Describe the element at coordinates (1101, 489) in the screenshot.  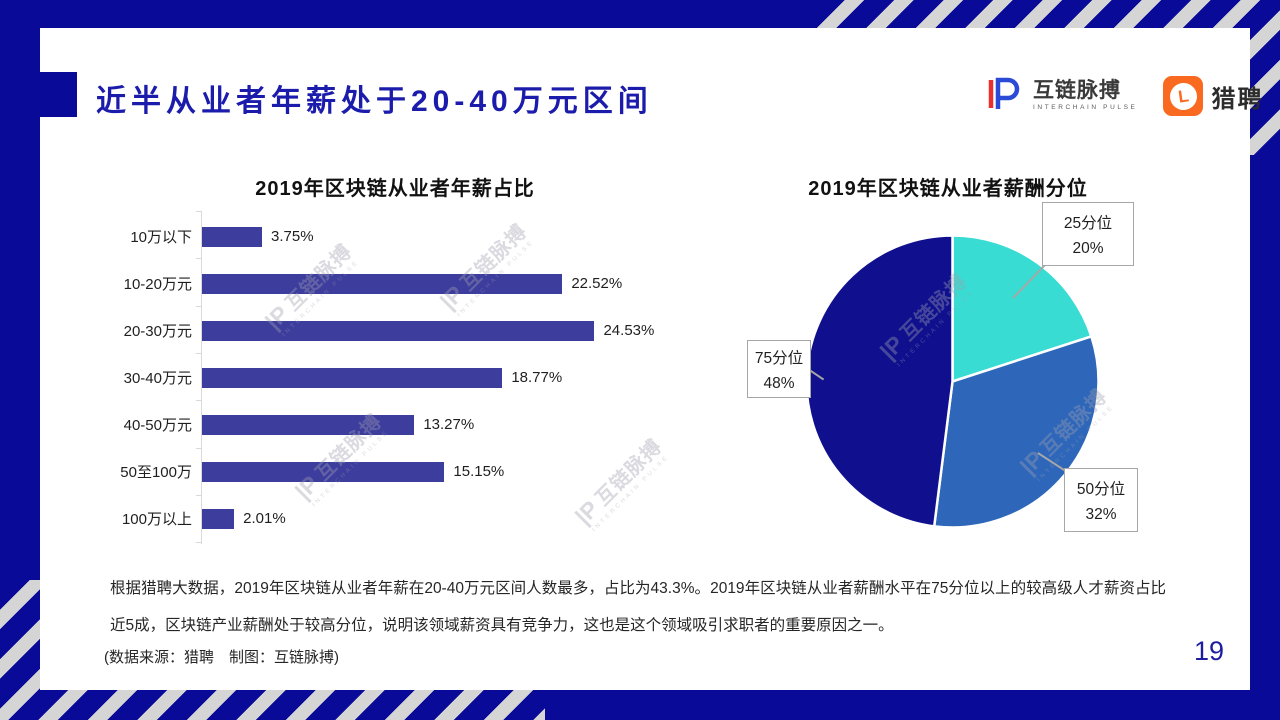
I see `pie-callout-label: 50分位` at that location.